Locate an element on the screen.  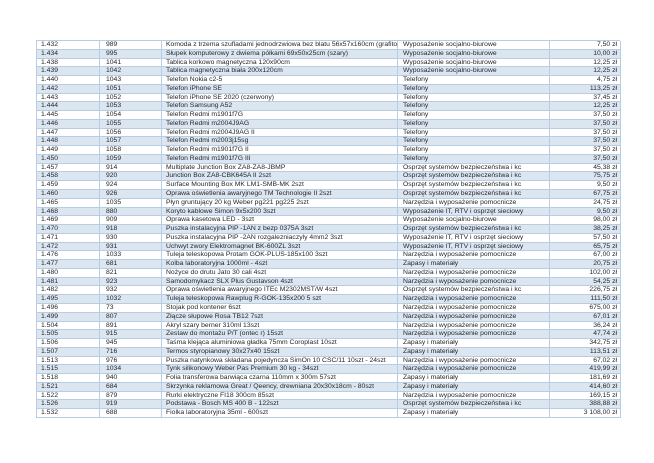
item-id-cell: 1.532 is located at coordinates (68, 413).